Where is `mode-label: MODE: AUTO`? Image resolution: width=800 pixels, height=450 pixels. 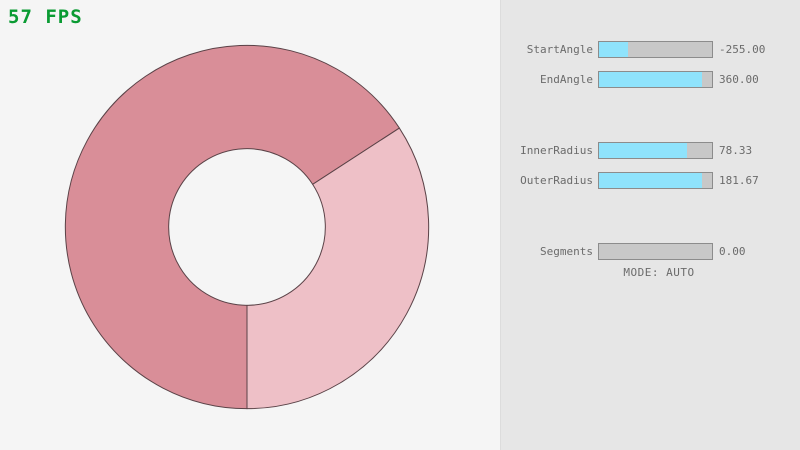 mode-label: MODE: AUTO is located at coordinates (659, 272).